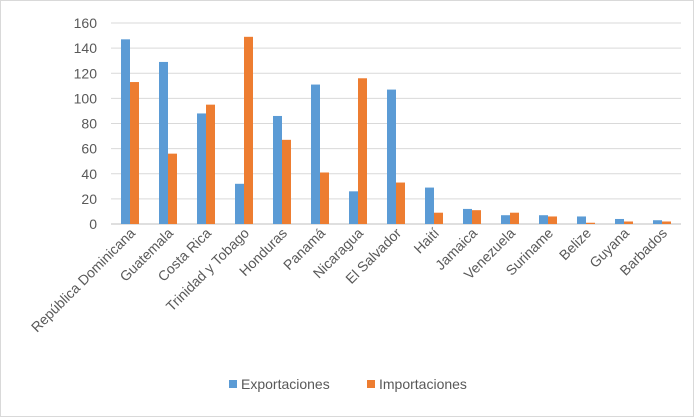 This screenshot has height=418, width=694. I want to click on y-tick-labels: 0 20 40 60 80 100 120 140 160, so click(86, 123).